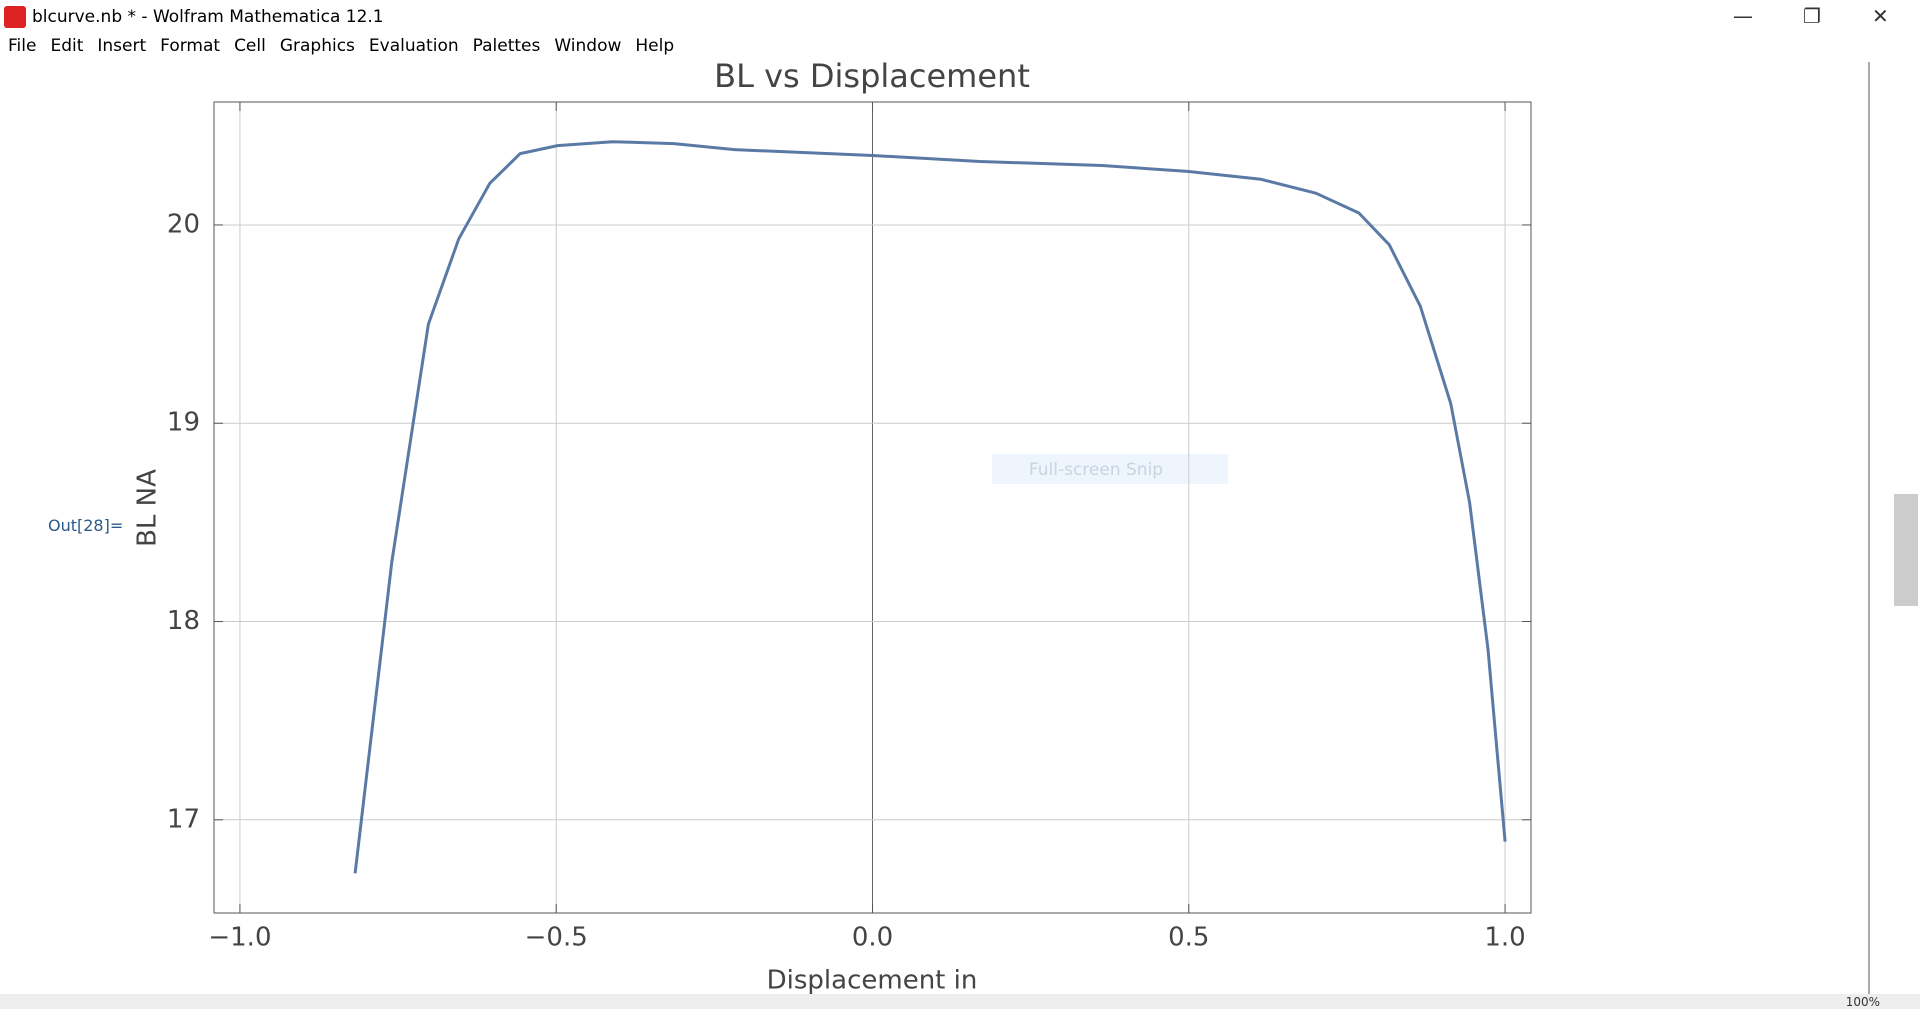 The image size is (1920, 1009). What do you see at coordinates (250, 46) in the screenshot?
I see `menu-item: Cell` at bounding box center [250, 46].